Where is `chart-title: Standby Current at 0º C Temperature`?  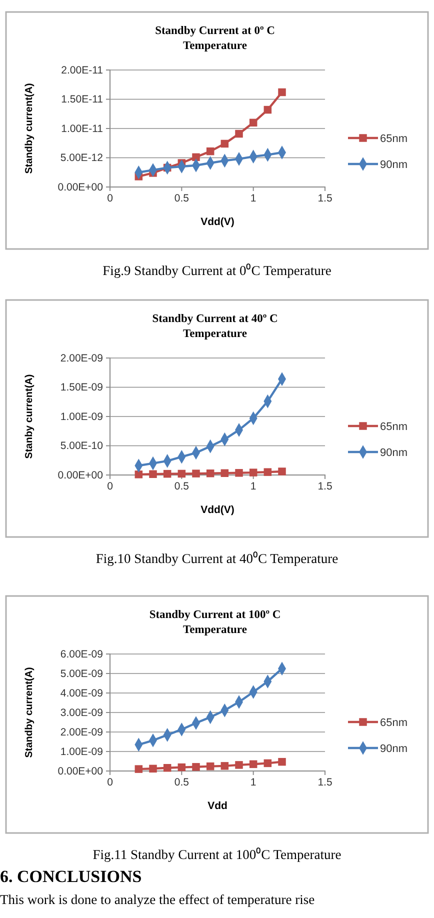 chart-title: Standby Current at 0º C Temperature is located at coordinates (215, 38).